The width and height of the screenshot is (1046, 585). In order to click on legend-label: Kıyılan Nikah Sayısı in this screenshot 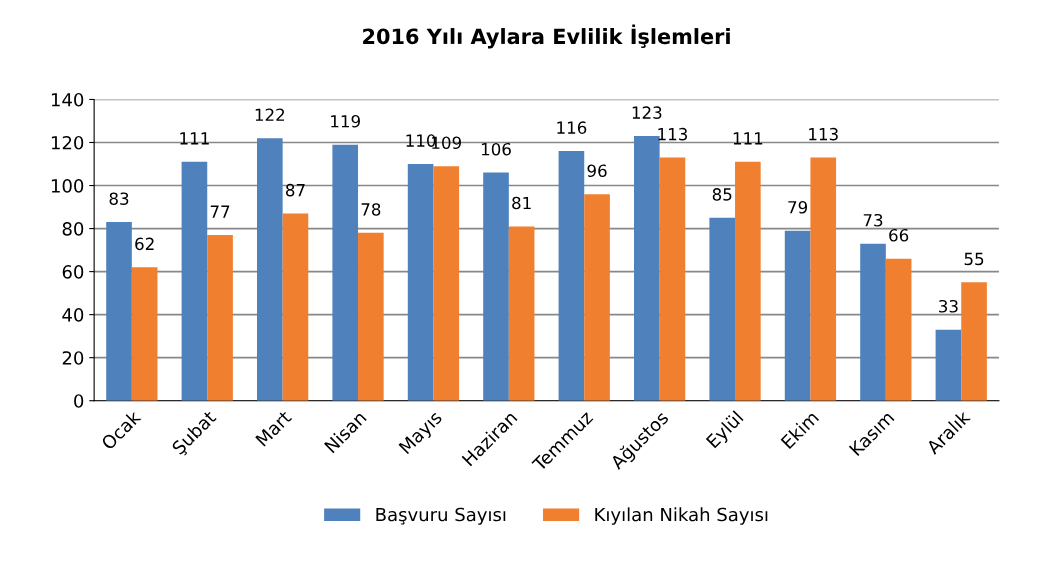, I will do `click(681, 516)`.